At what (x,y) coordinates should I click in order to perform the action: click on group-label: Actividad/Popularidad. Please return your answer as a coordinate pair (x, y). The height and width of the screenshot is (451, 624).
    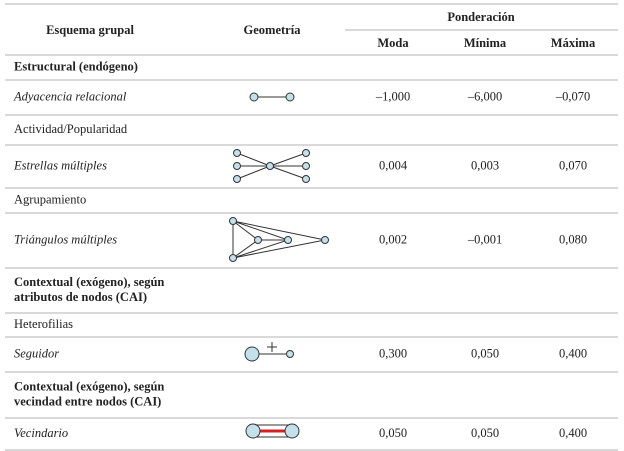
    Looking at the image, I should click on (71, 129).